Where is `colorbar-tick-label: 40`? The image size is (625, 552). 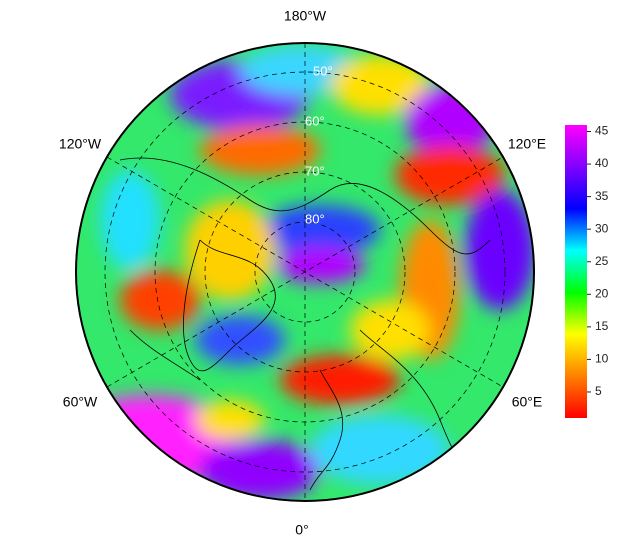
colorbar-tick-label: 40 is located at coordinates (602, 163).